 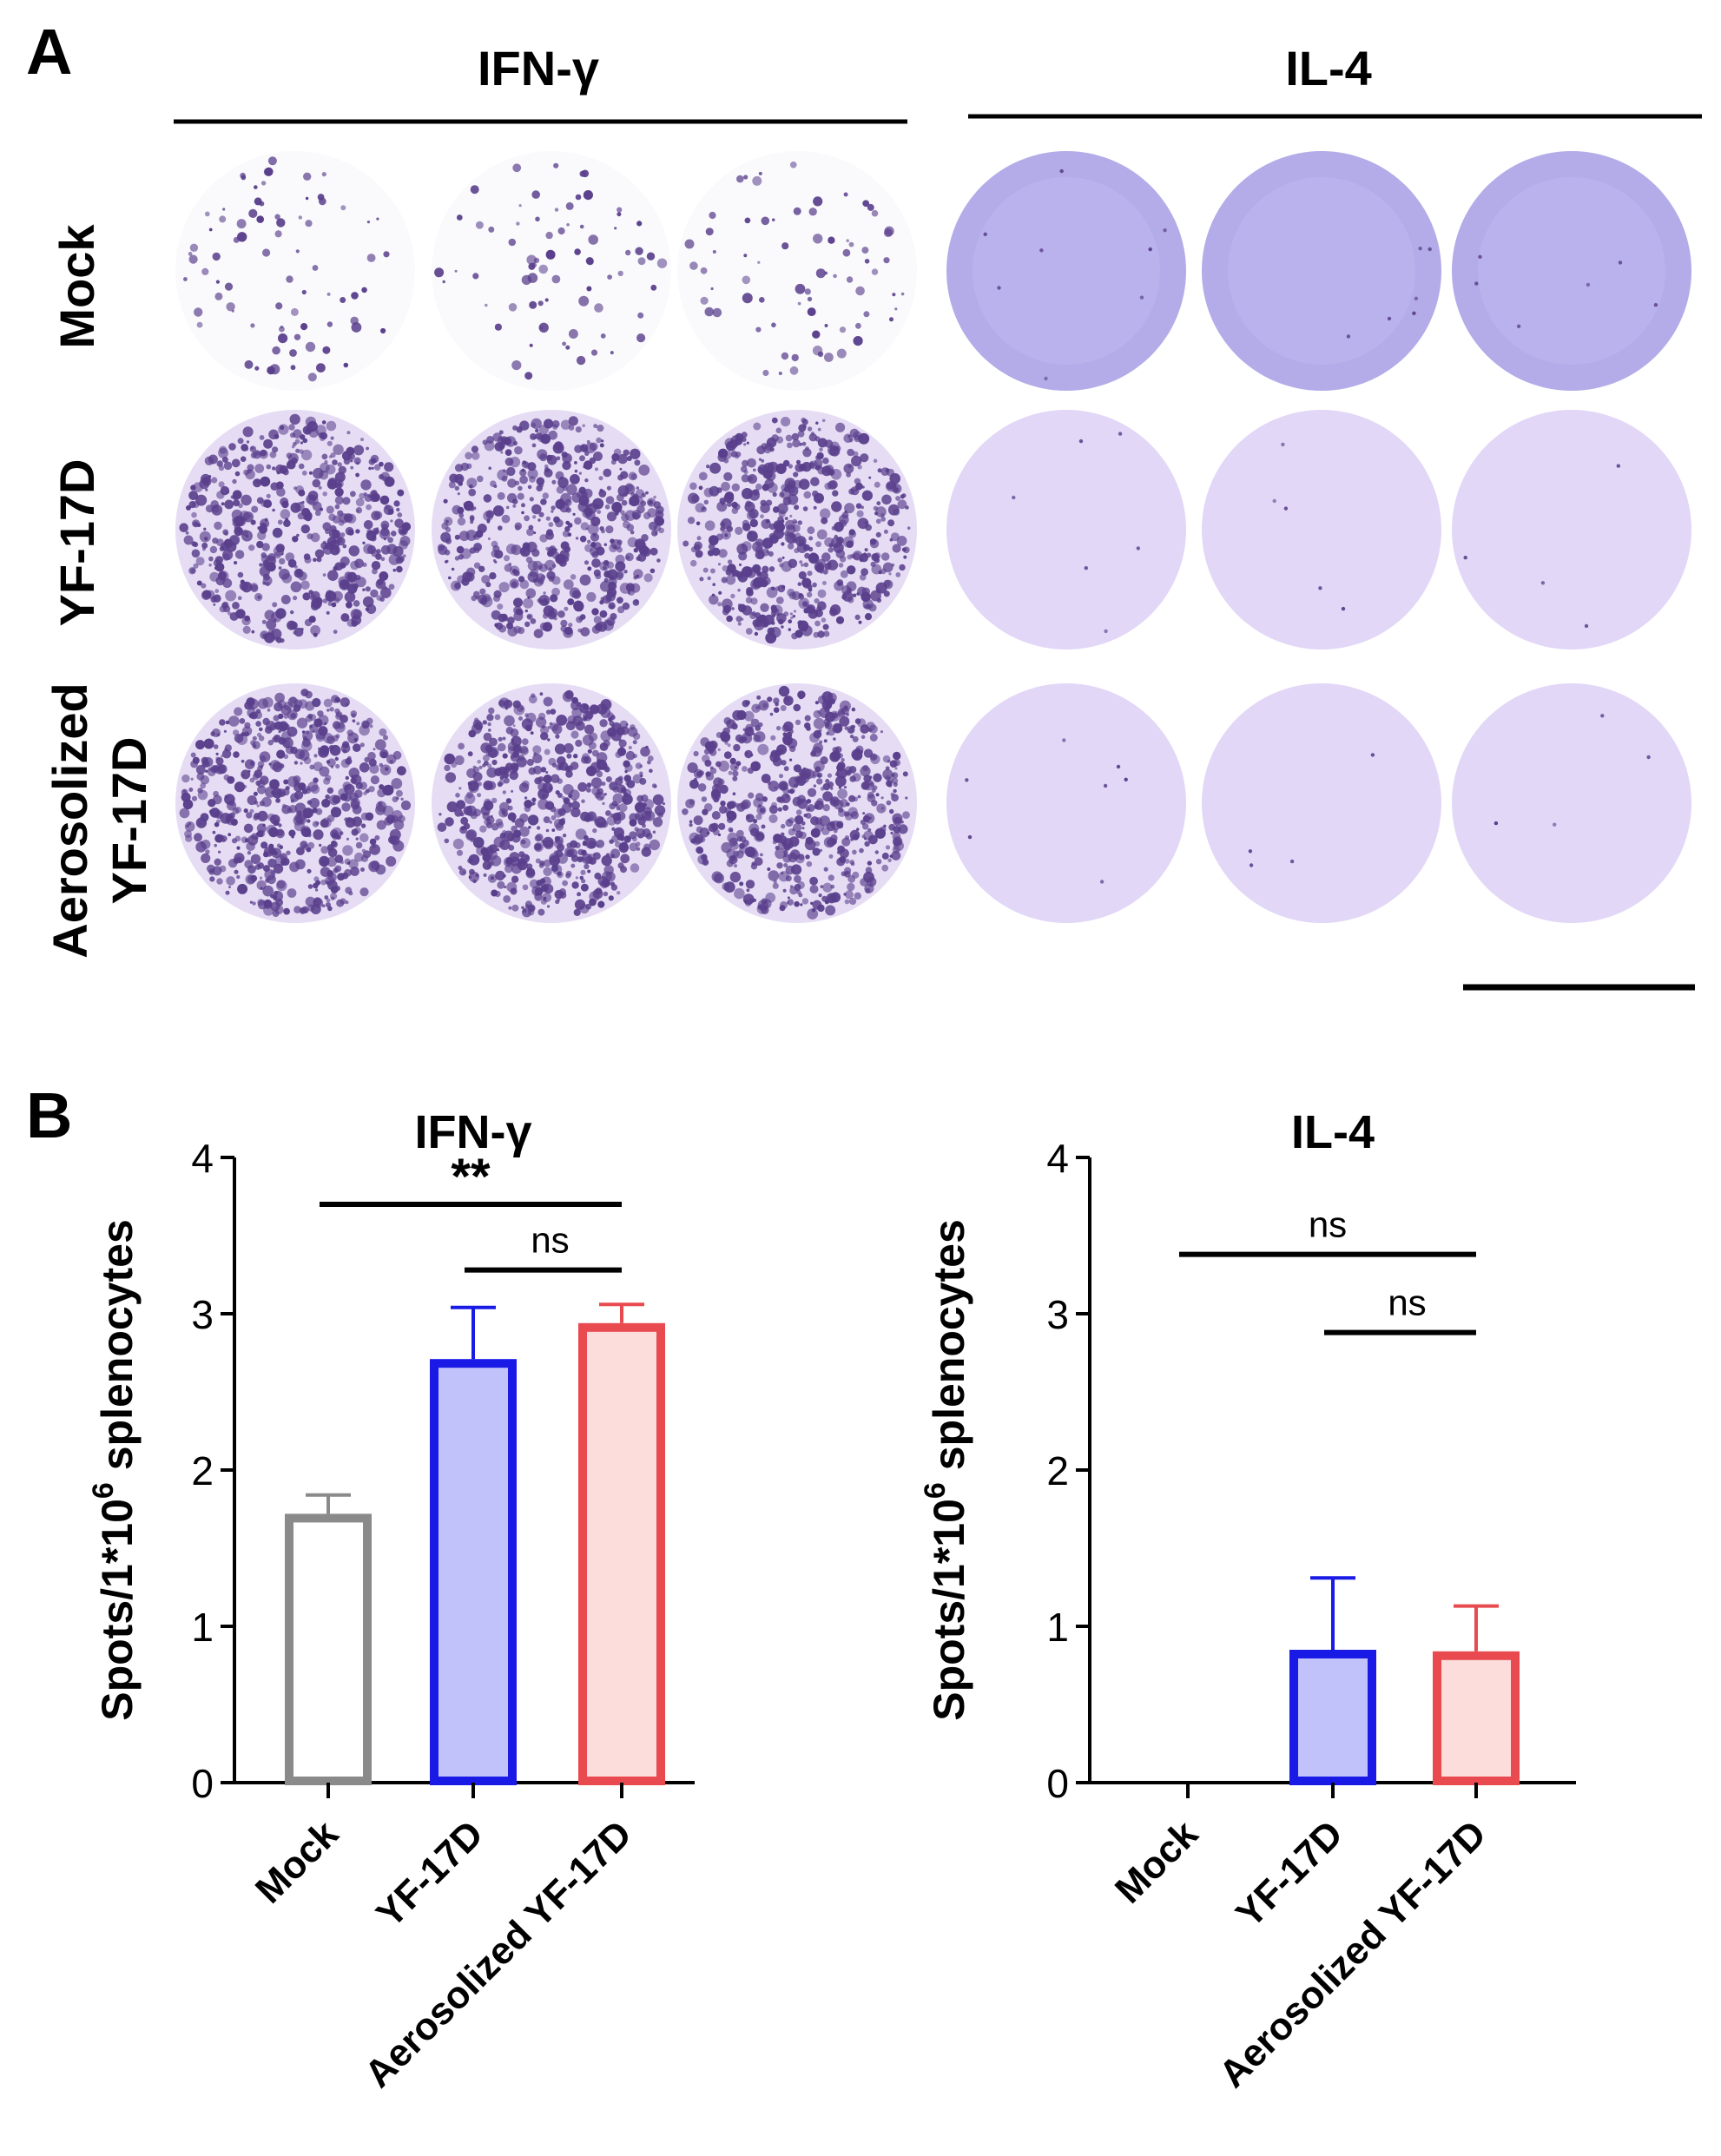 What do you see at coordinates (1571, 529) in the screenshot?
I see `well-disc` at bounding box center [1571, 529].